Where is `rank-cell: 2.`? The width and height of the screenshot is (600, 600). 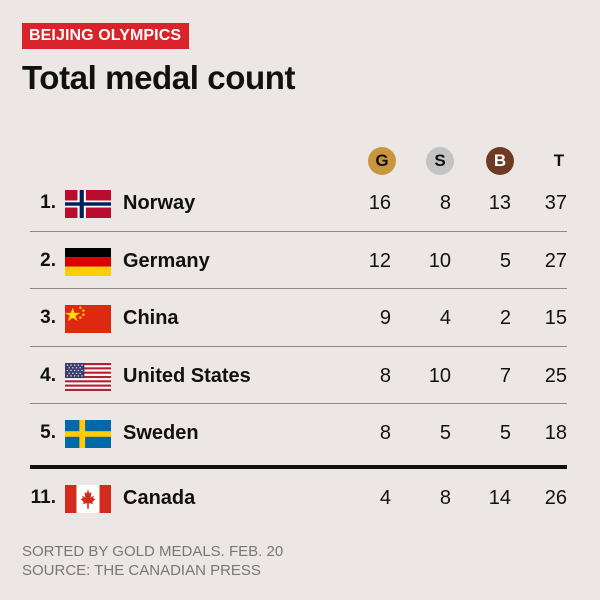
rank-cell: 2. is located at coordinates (48, 260).